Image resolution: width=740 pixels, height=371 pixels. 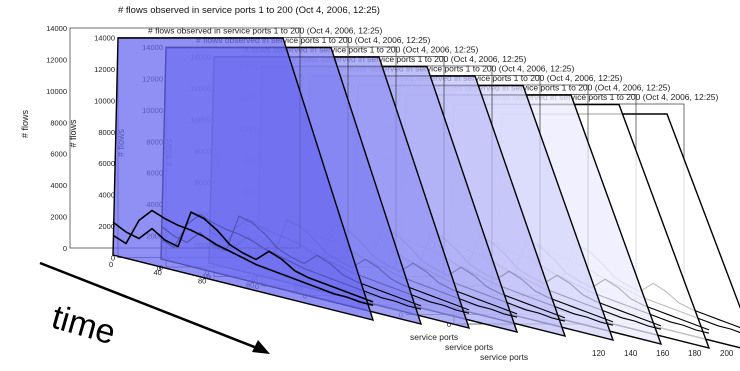 I want to click on time-arrow-icon, so click(x=154, y=307).